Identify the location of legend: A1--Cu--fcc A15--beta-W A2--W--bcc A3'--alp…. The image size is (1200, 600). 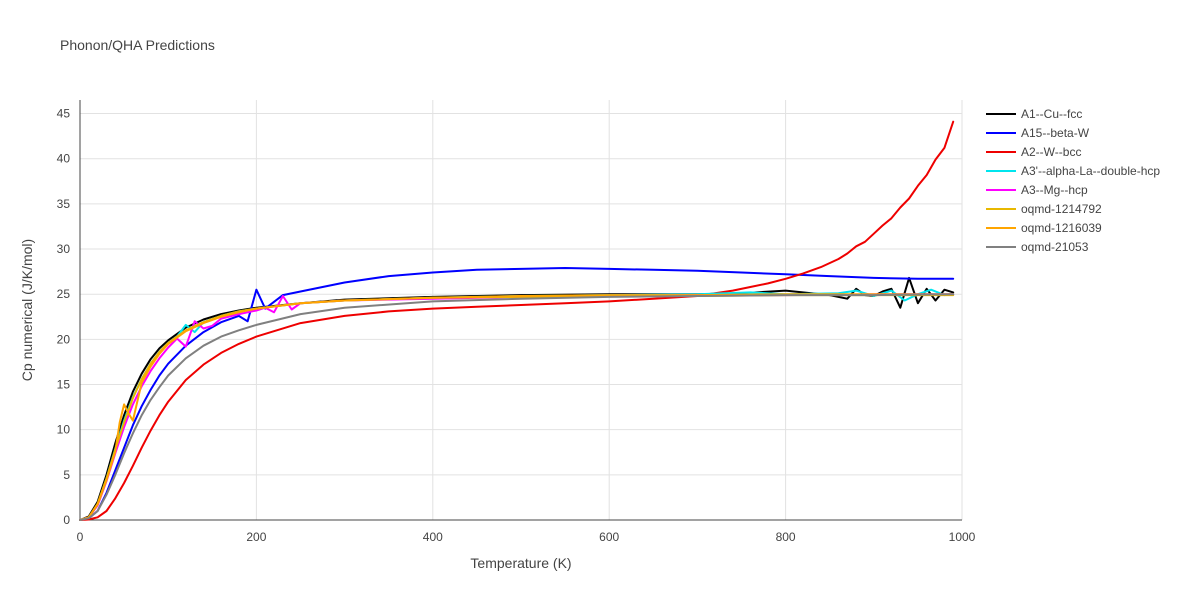
(1073, 180).